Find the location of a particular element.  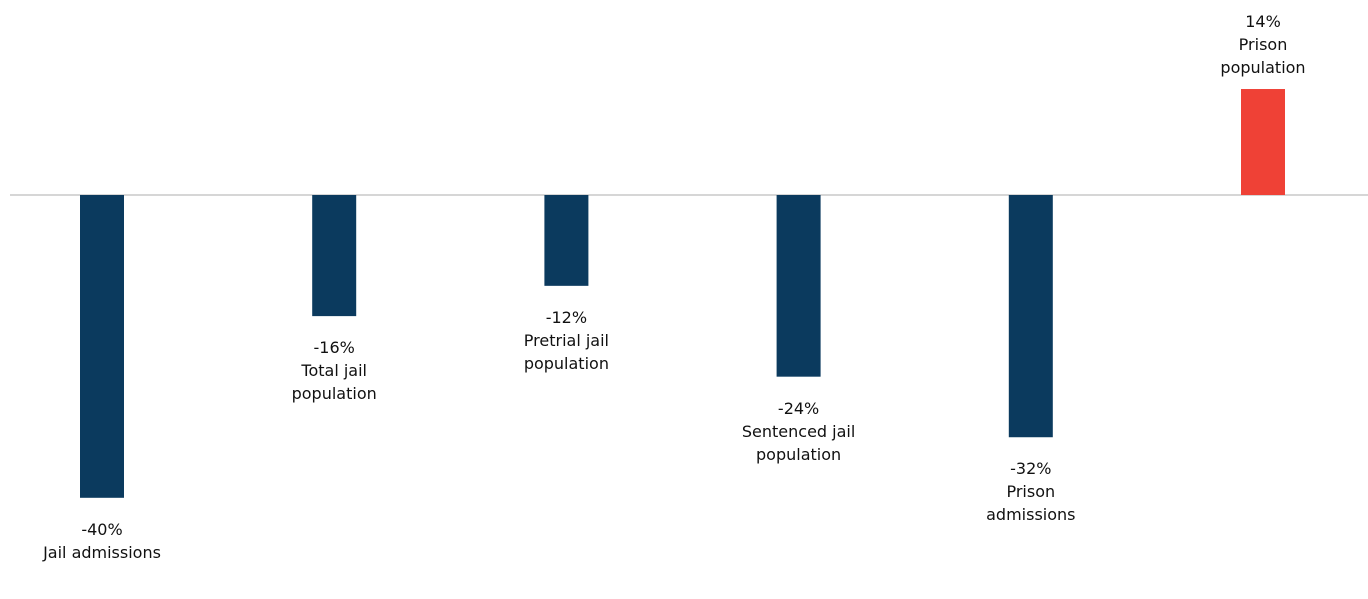

bar-label: -24% Sentenced jail population is located at coordinates (799, 431).